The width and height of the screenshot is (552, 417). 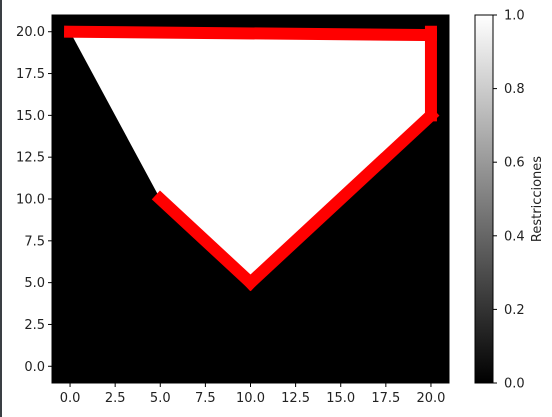 What do you see at coordinates (537, 199) in the screenshot?
I see `colorbar-label: Restricciones` at bounding box center [537, 199].